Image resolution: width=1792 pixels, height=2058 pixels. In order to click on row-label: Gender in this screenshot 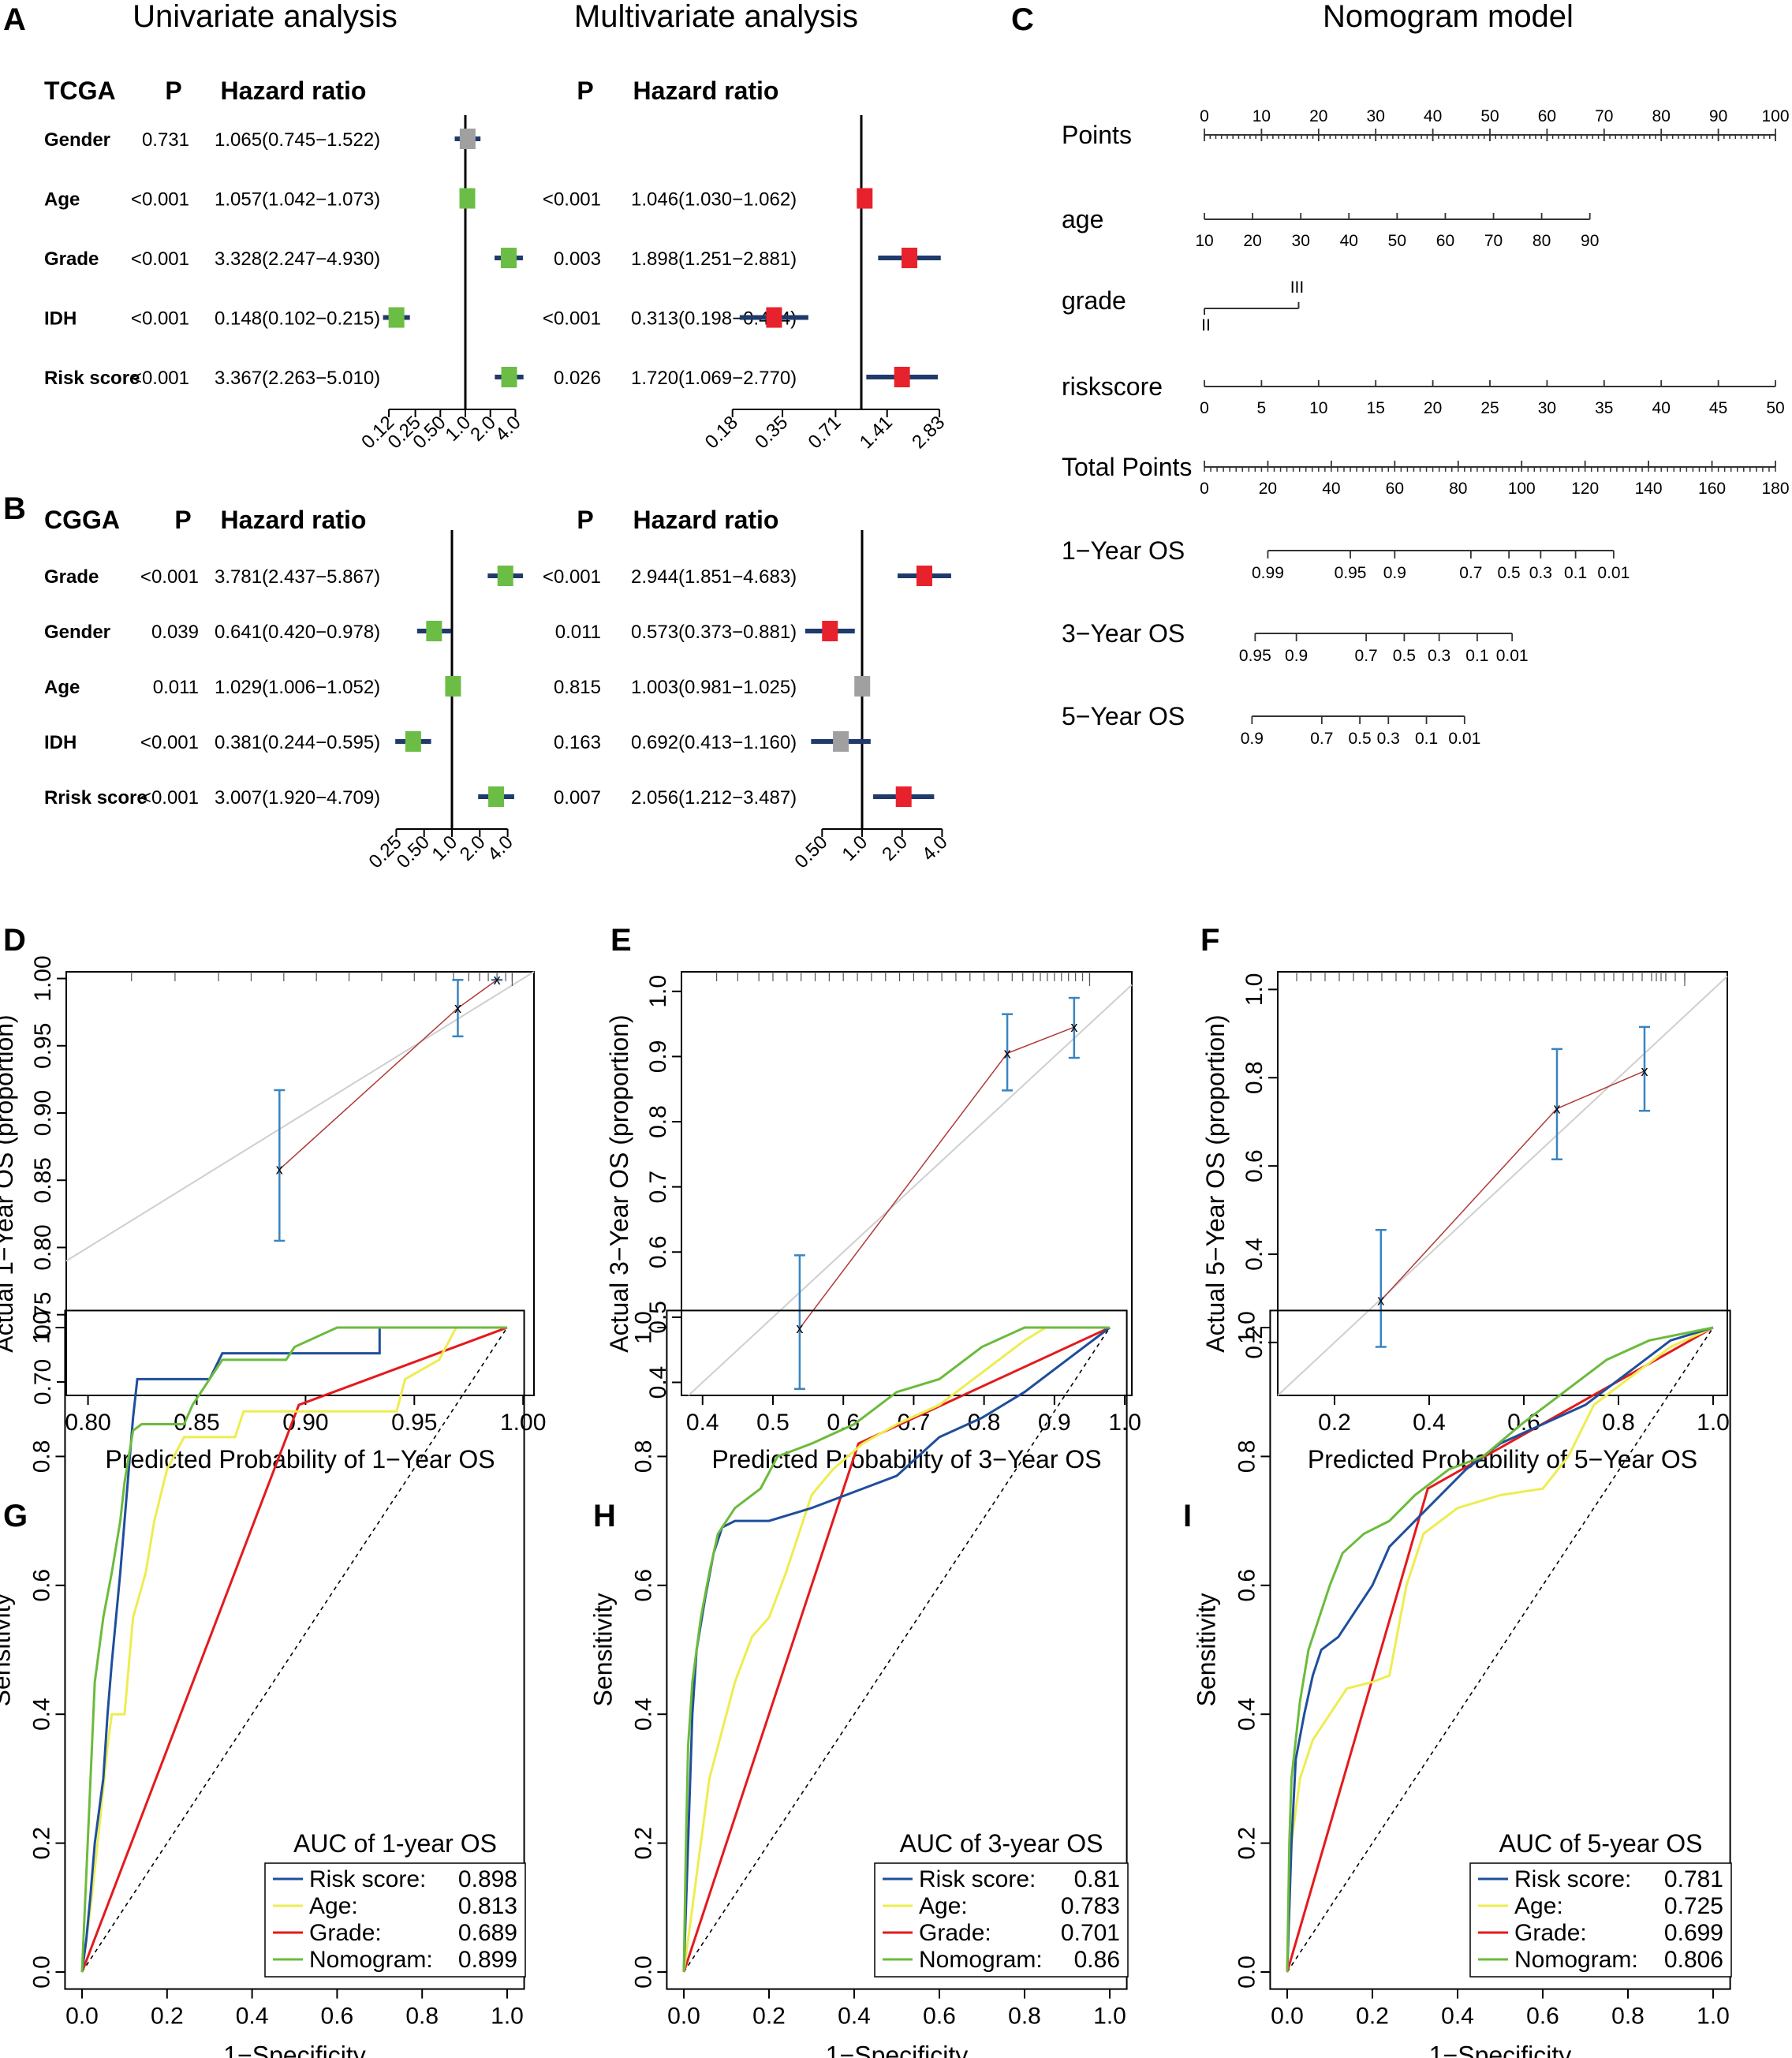, I will do `click(77, 140)`.